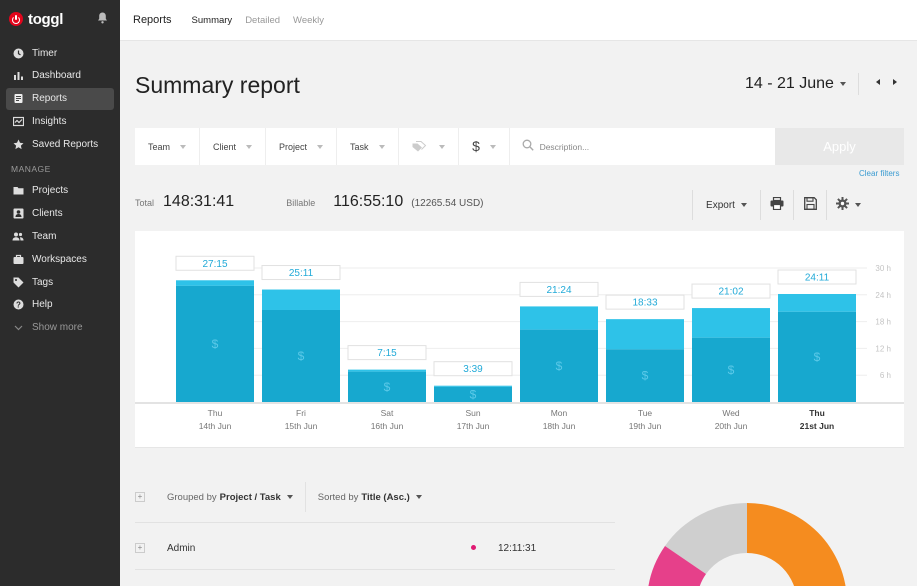 The image size is (917, 586). What do you see at coordinates (883, 268) in the screenshot?
I see `y-tick-label: 30 h` at bounding box center [883, 268].